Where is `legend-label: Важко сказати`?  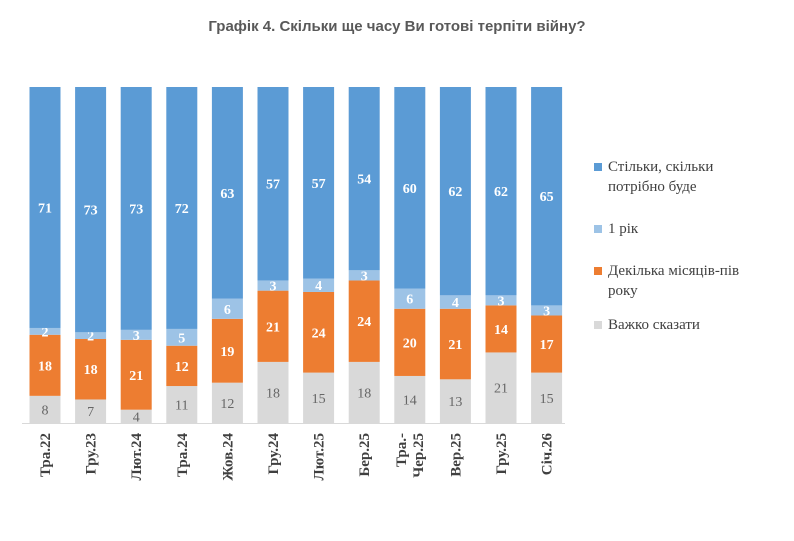 legend-label: Важко сказати is located at coordinates (654, 325).